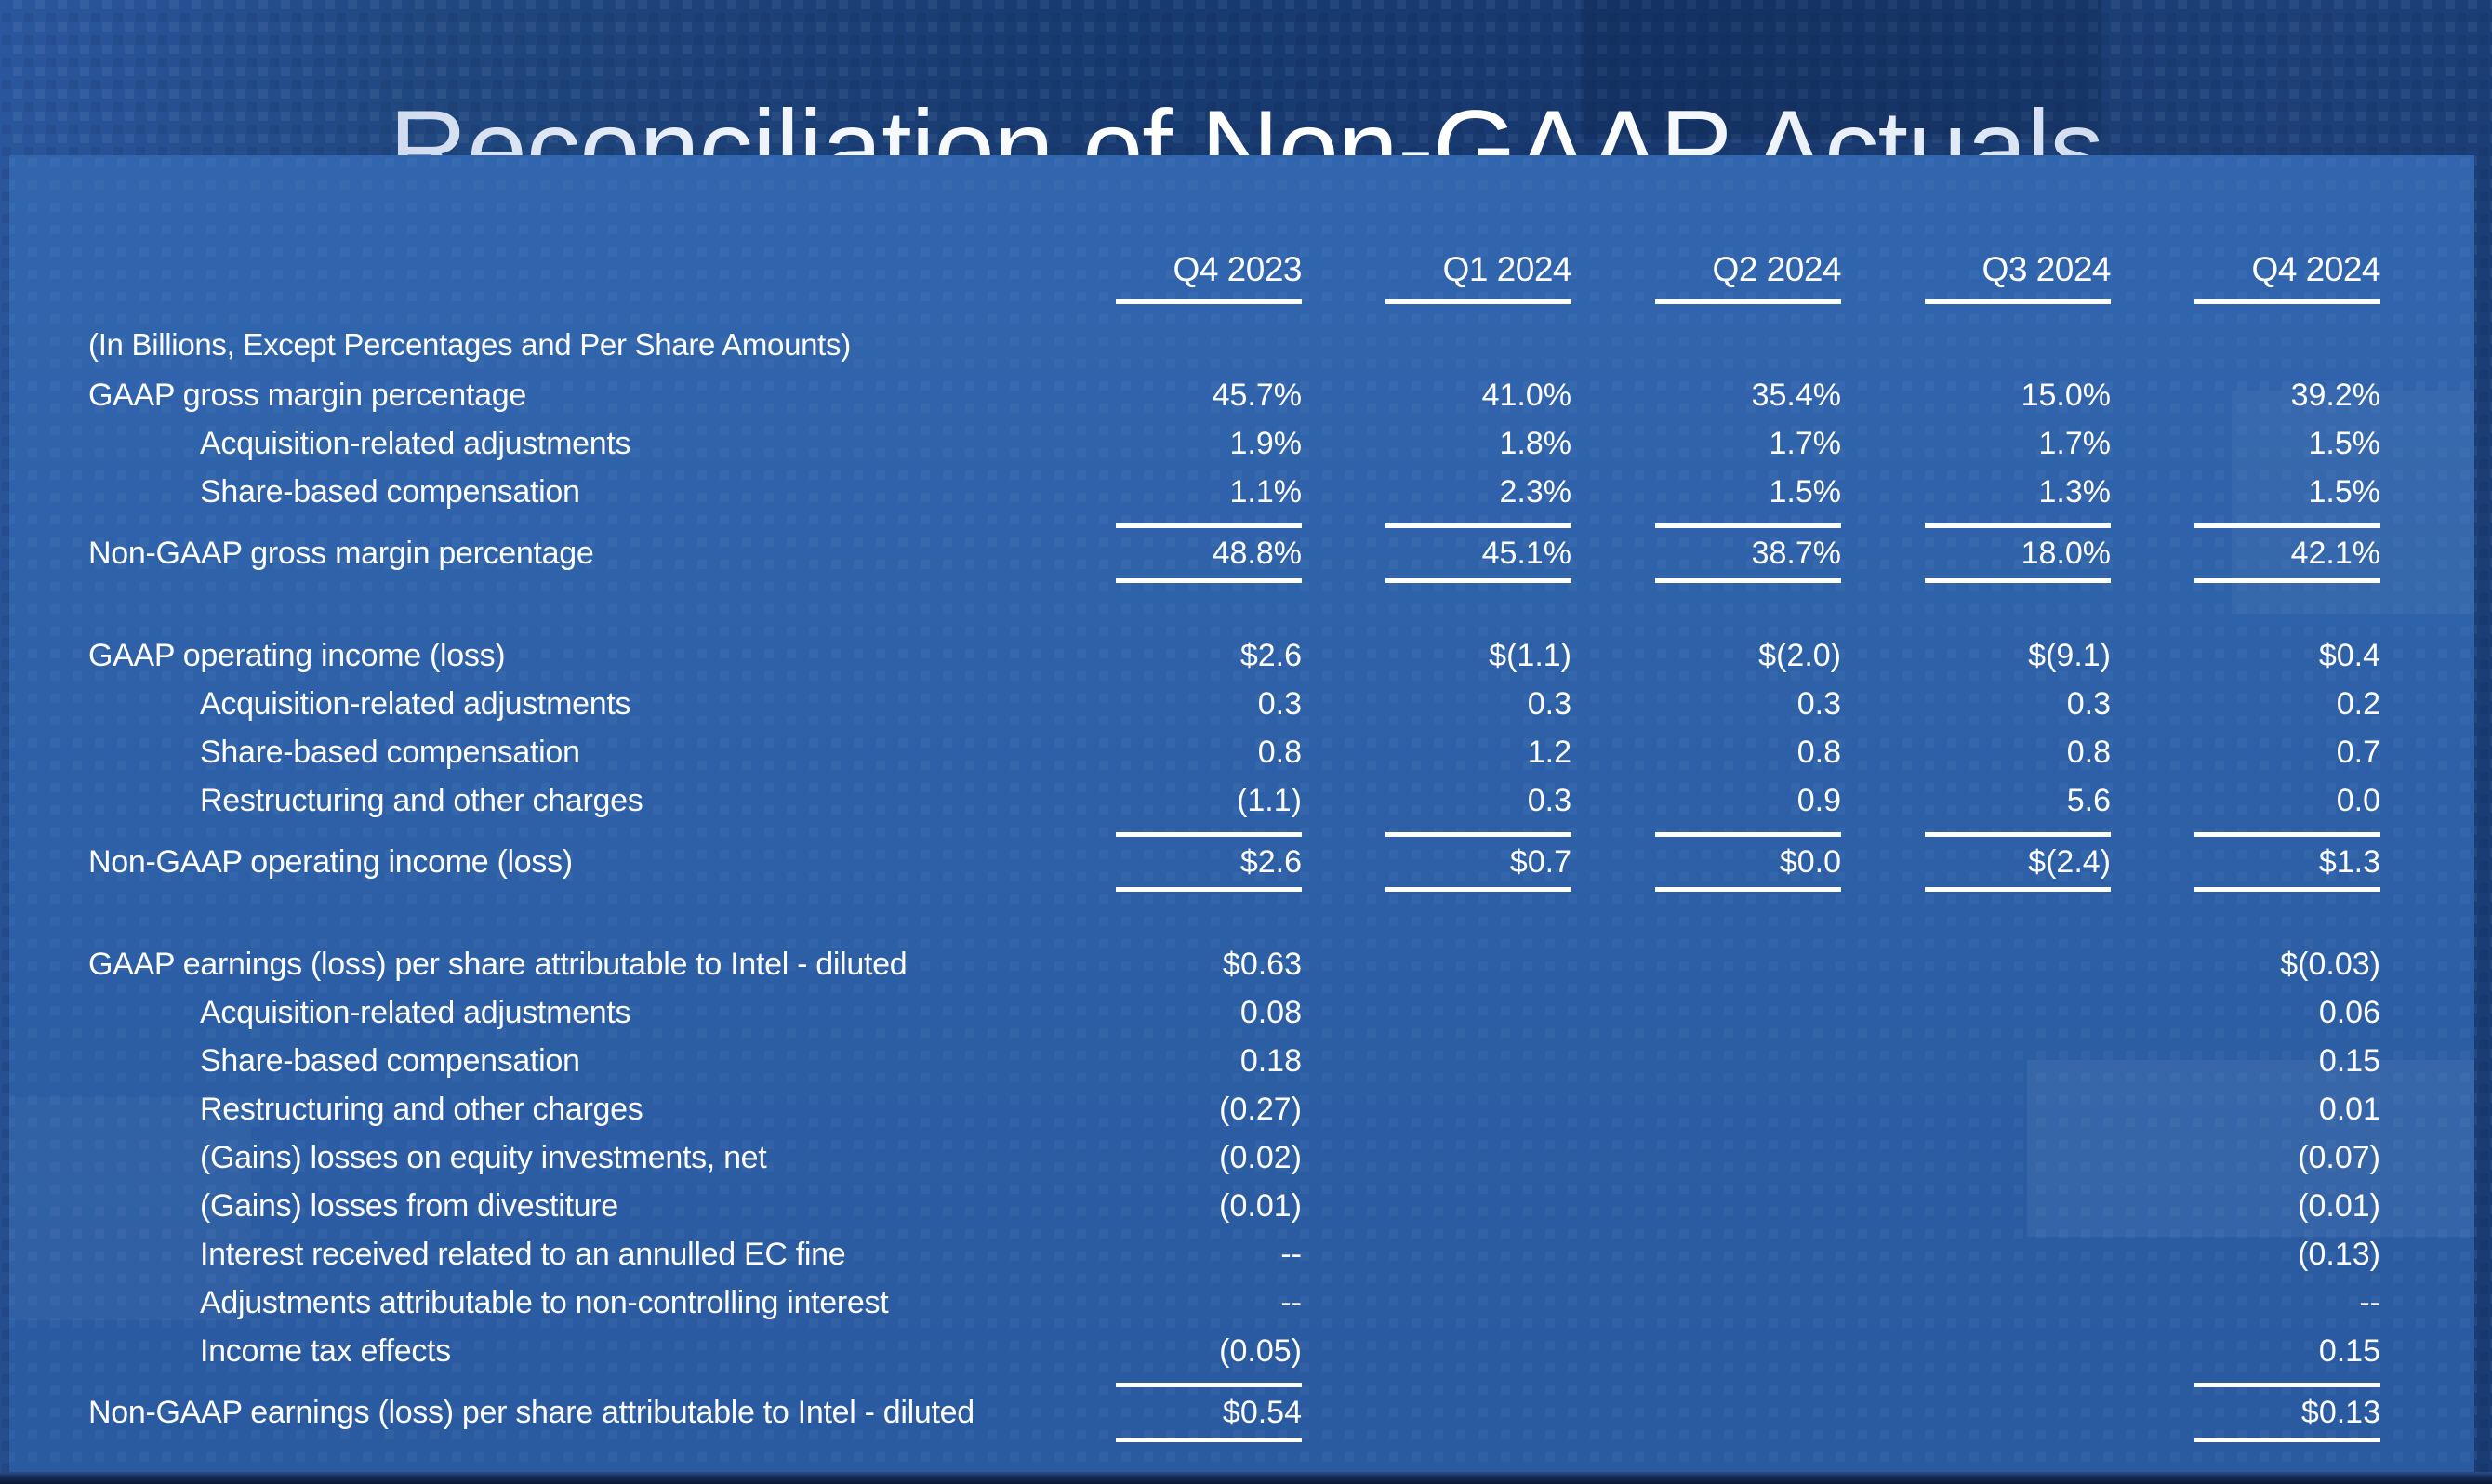 The width and height of the screenshot is (2492, 1484). What do you see at coordinates (2335, 553) in the screenshot?
I see `cell-value: 42.1%` at bounding box center [2335, 553].